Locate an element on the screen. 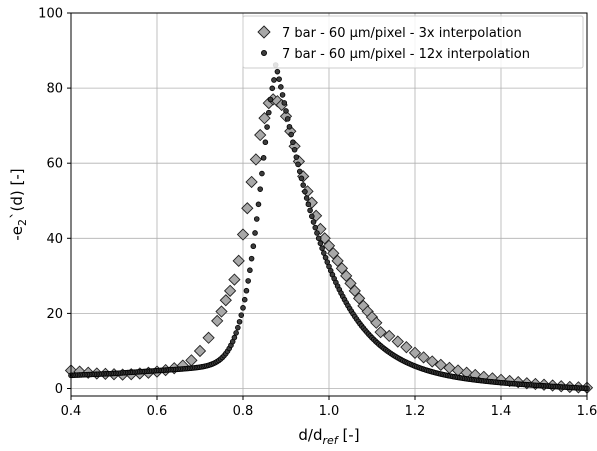 The height and width of the screenshot is (451, 597). y-axis-label-pre: -e is located at coordinates (17, 233).